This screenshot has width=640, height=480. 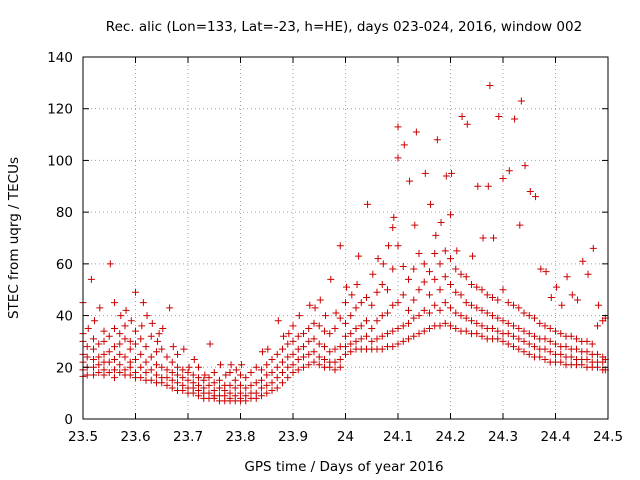 What do you see at coordinates (240, 437) in the screenshot?
I see `x-tick-label: 23.8` at bounding box center [240, 437].